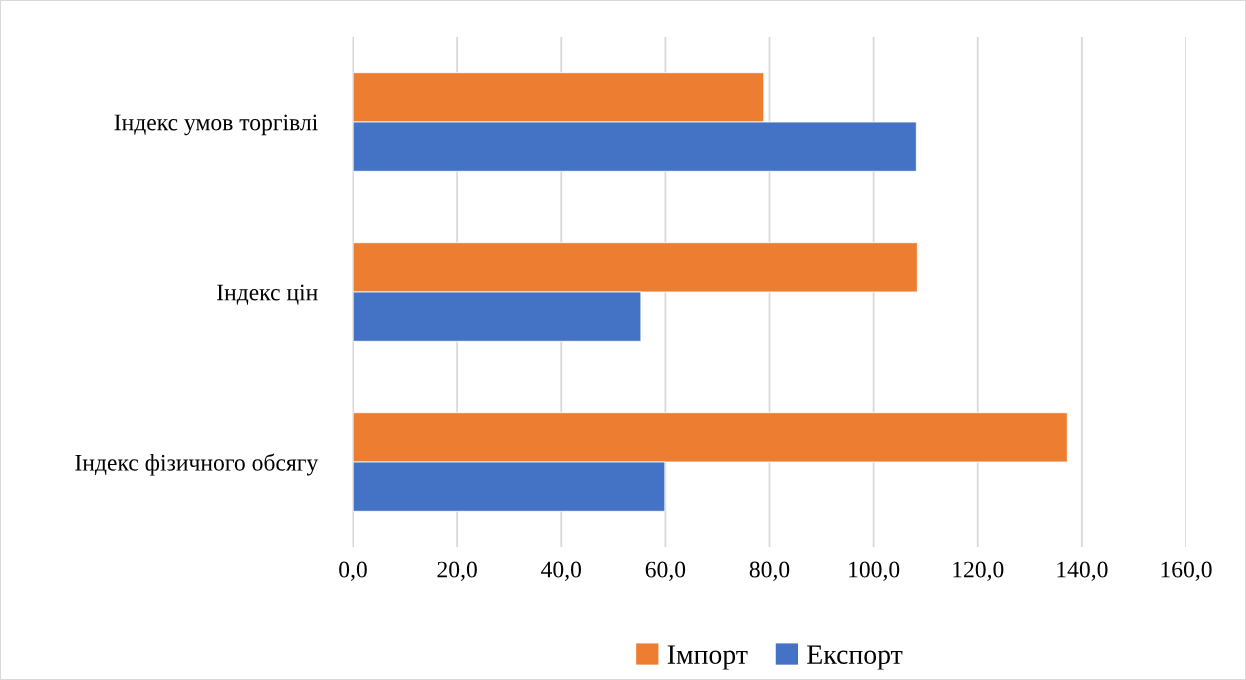 The height and width of the screenshot is (680, 1246). What do you see at coordinates (561, 571) in the screenshot?
I see `x-tick-label: 40,0` at bounding box center [561, 571].